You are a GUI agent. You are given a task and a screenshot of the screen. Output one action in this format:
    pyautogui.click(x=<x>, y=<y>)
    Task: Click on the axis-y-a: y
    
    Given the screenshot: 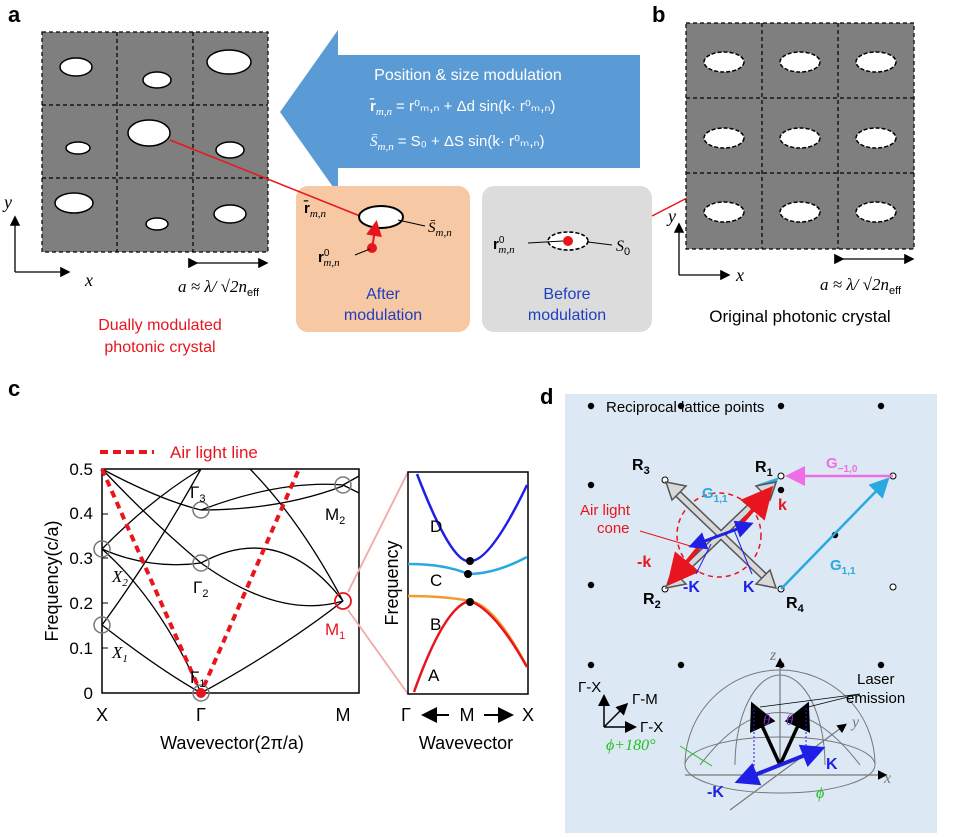 What is the action you would take?
    pyautogui.click(x=7, y=202)
    